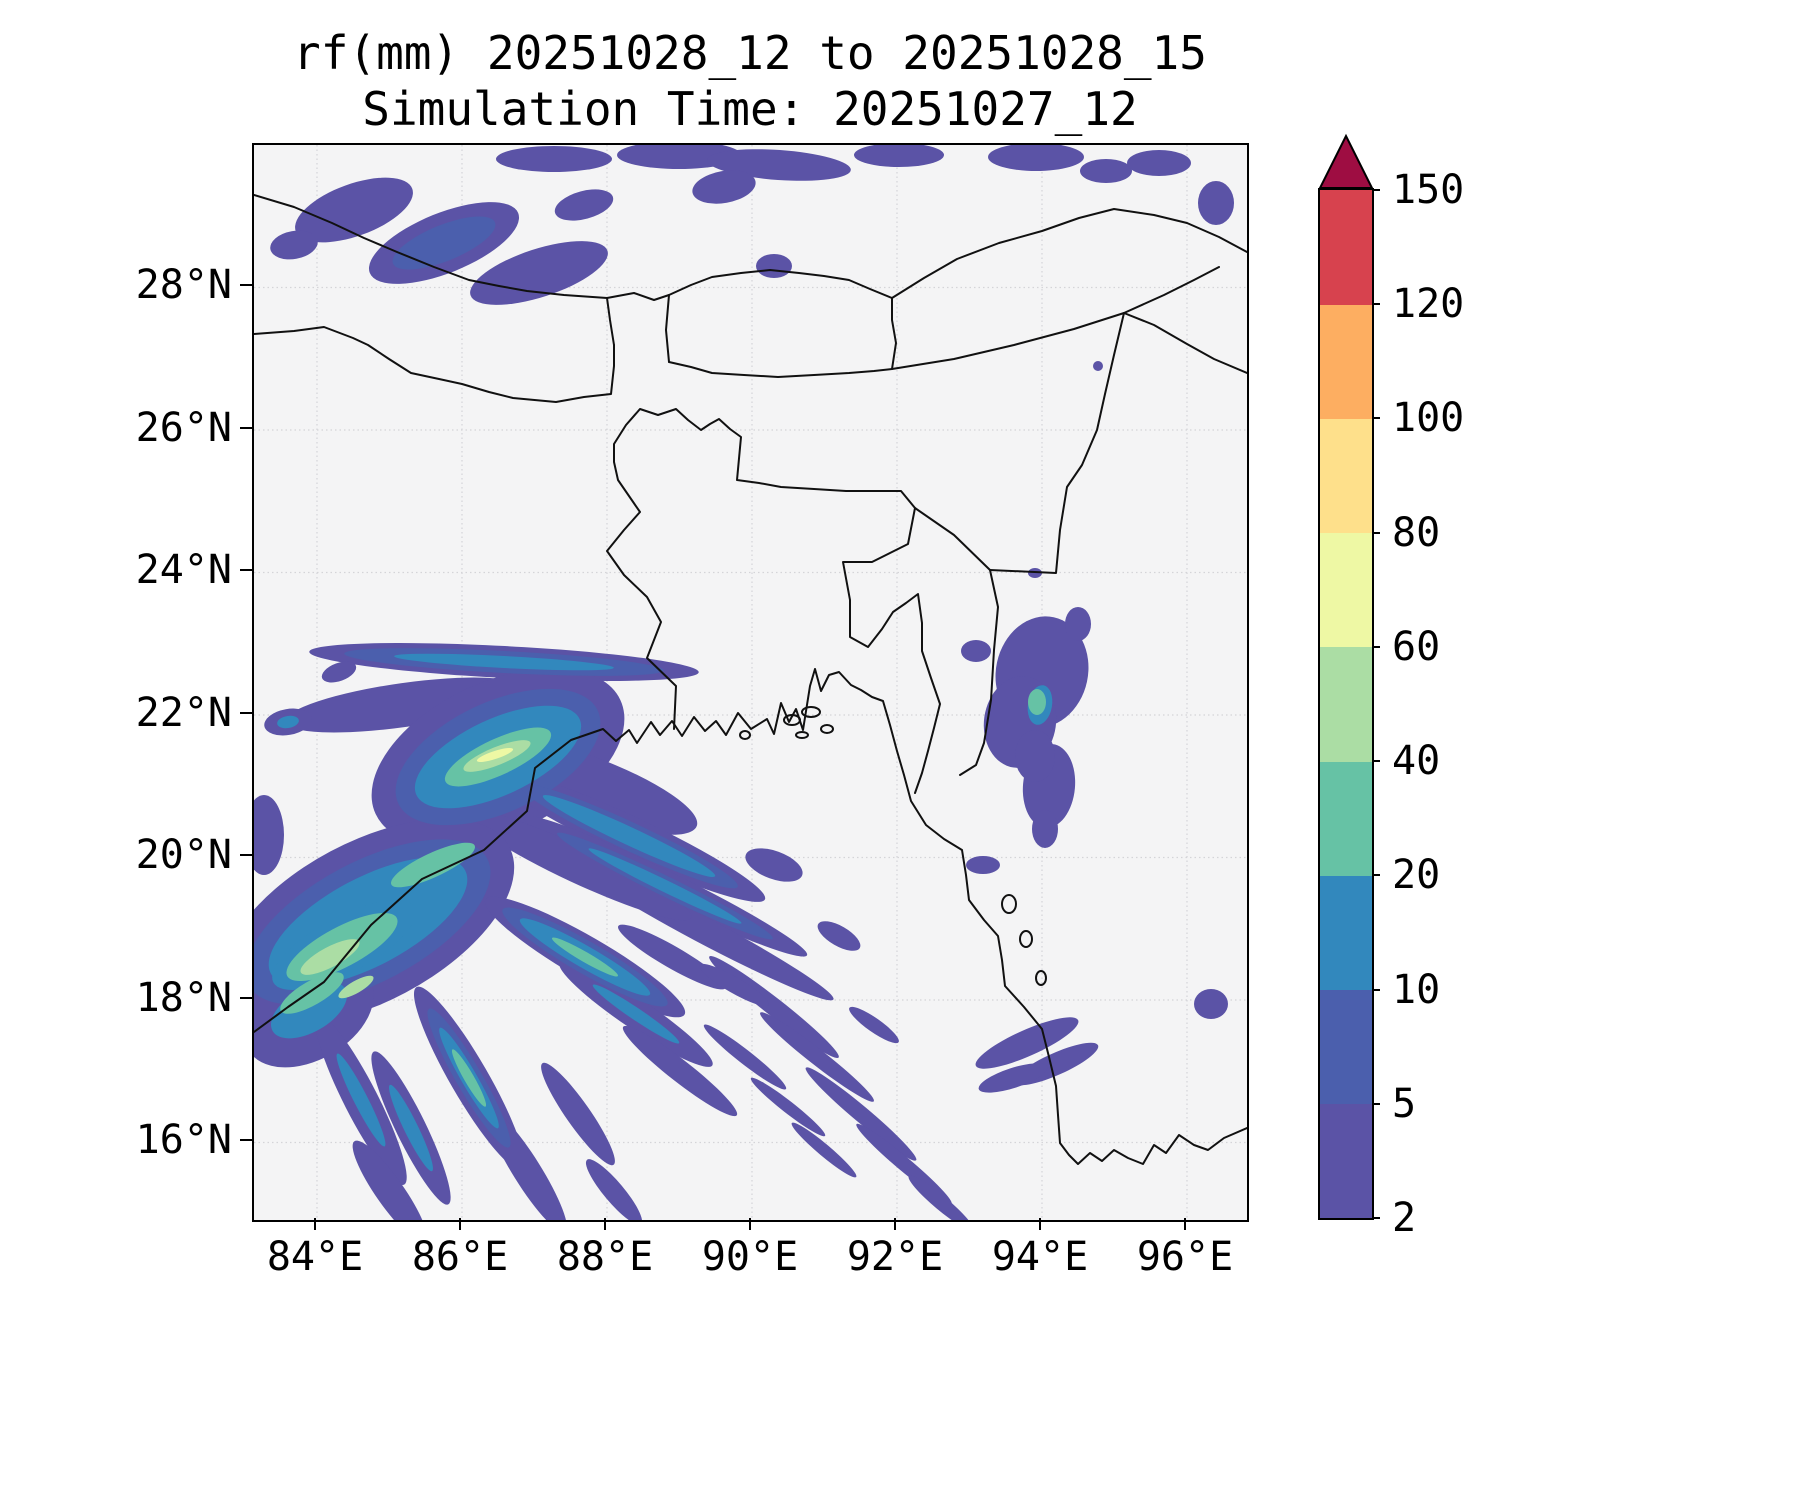 This screenshot has height=1500, width=1800. I want to click on x-tick-label: 88°E, so click(605, 1257).